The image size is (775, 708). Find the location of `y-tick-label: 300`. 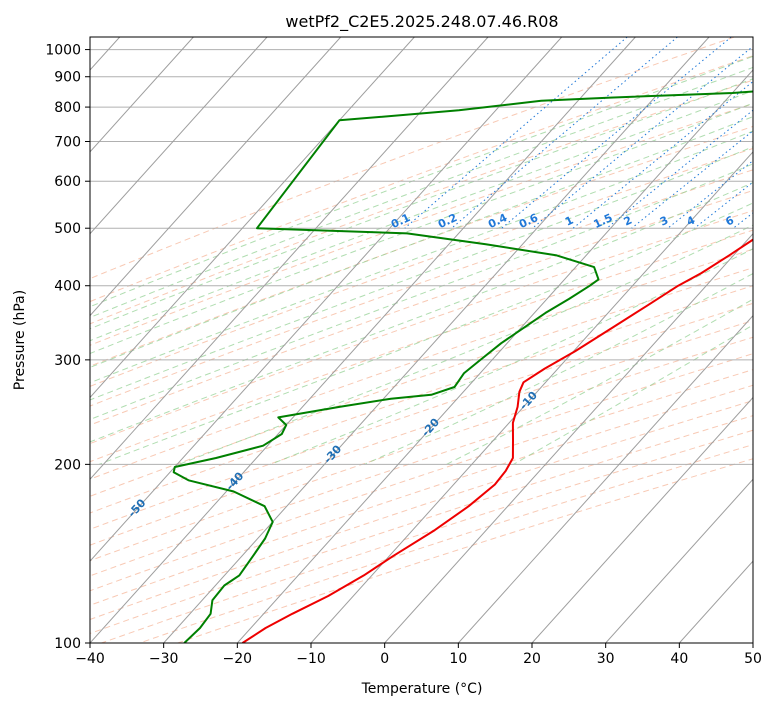

y-tick-label: 300 is located at coordinates (67, 361).